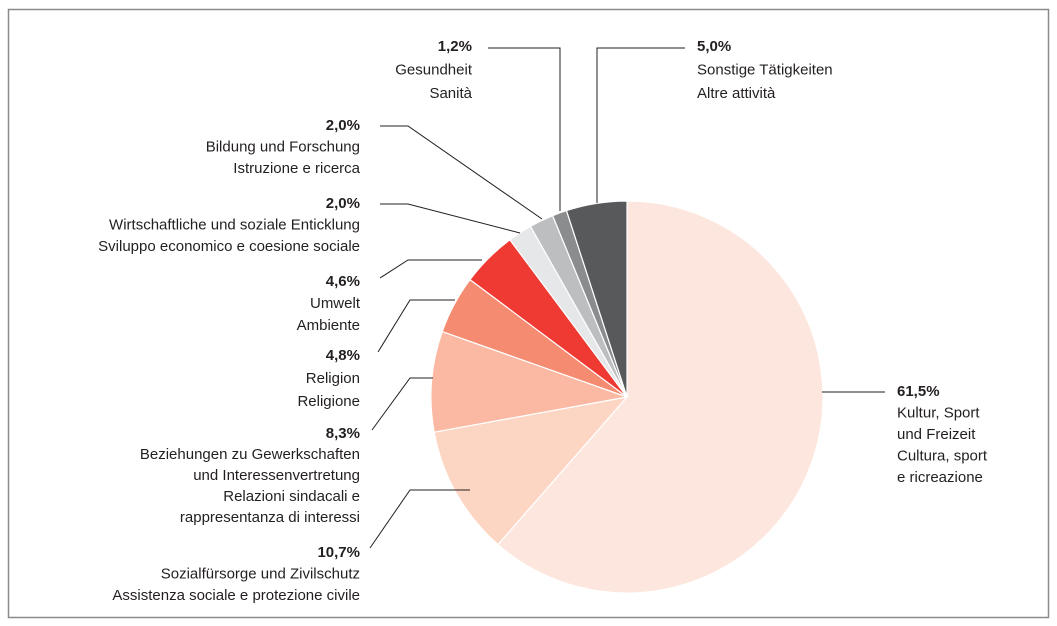  What do you see at coordinates (938, 412) in the screenshot?
I see `category-label: Kultur, Sport` at bounding box center [938, 412].